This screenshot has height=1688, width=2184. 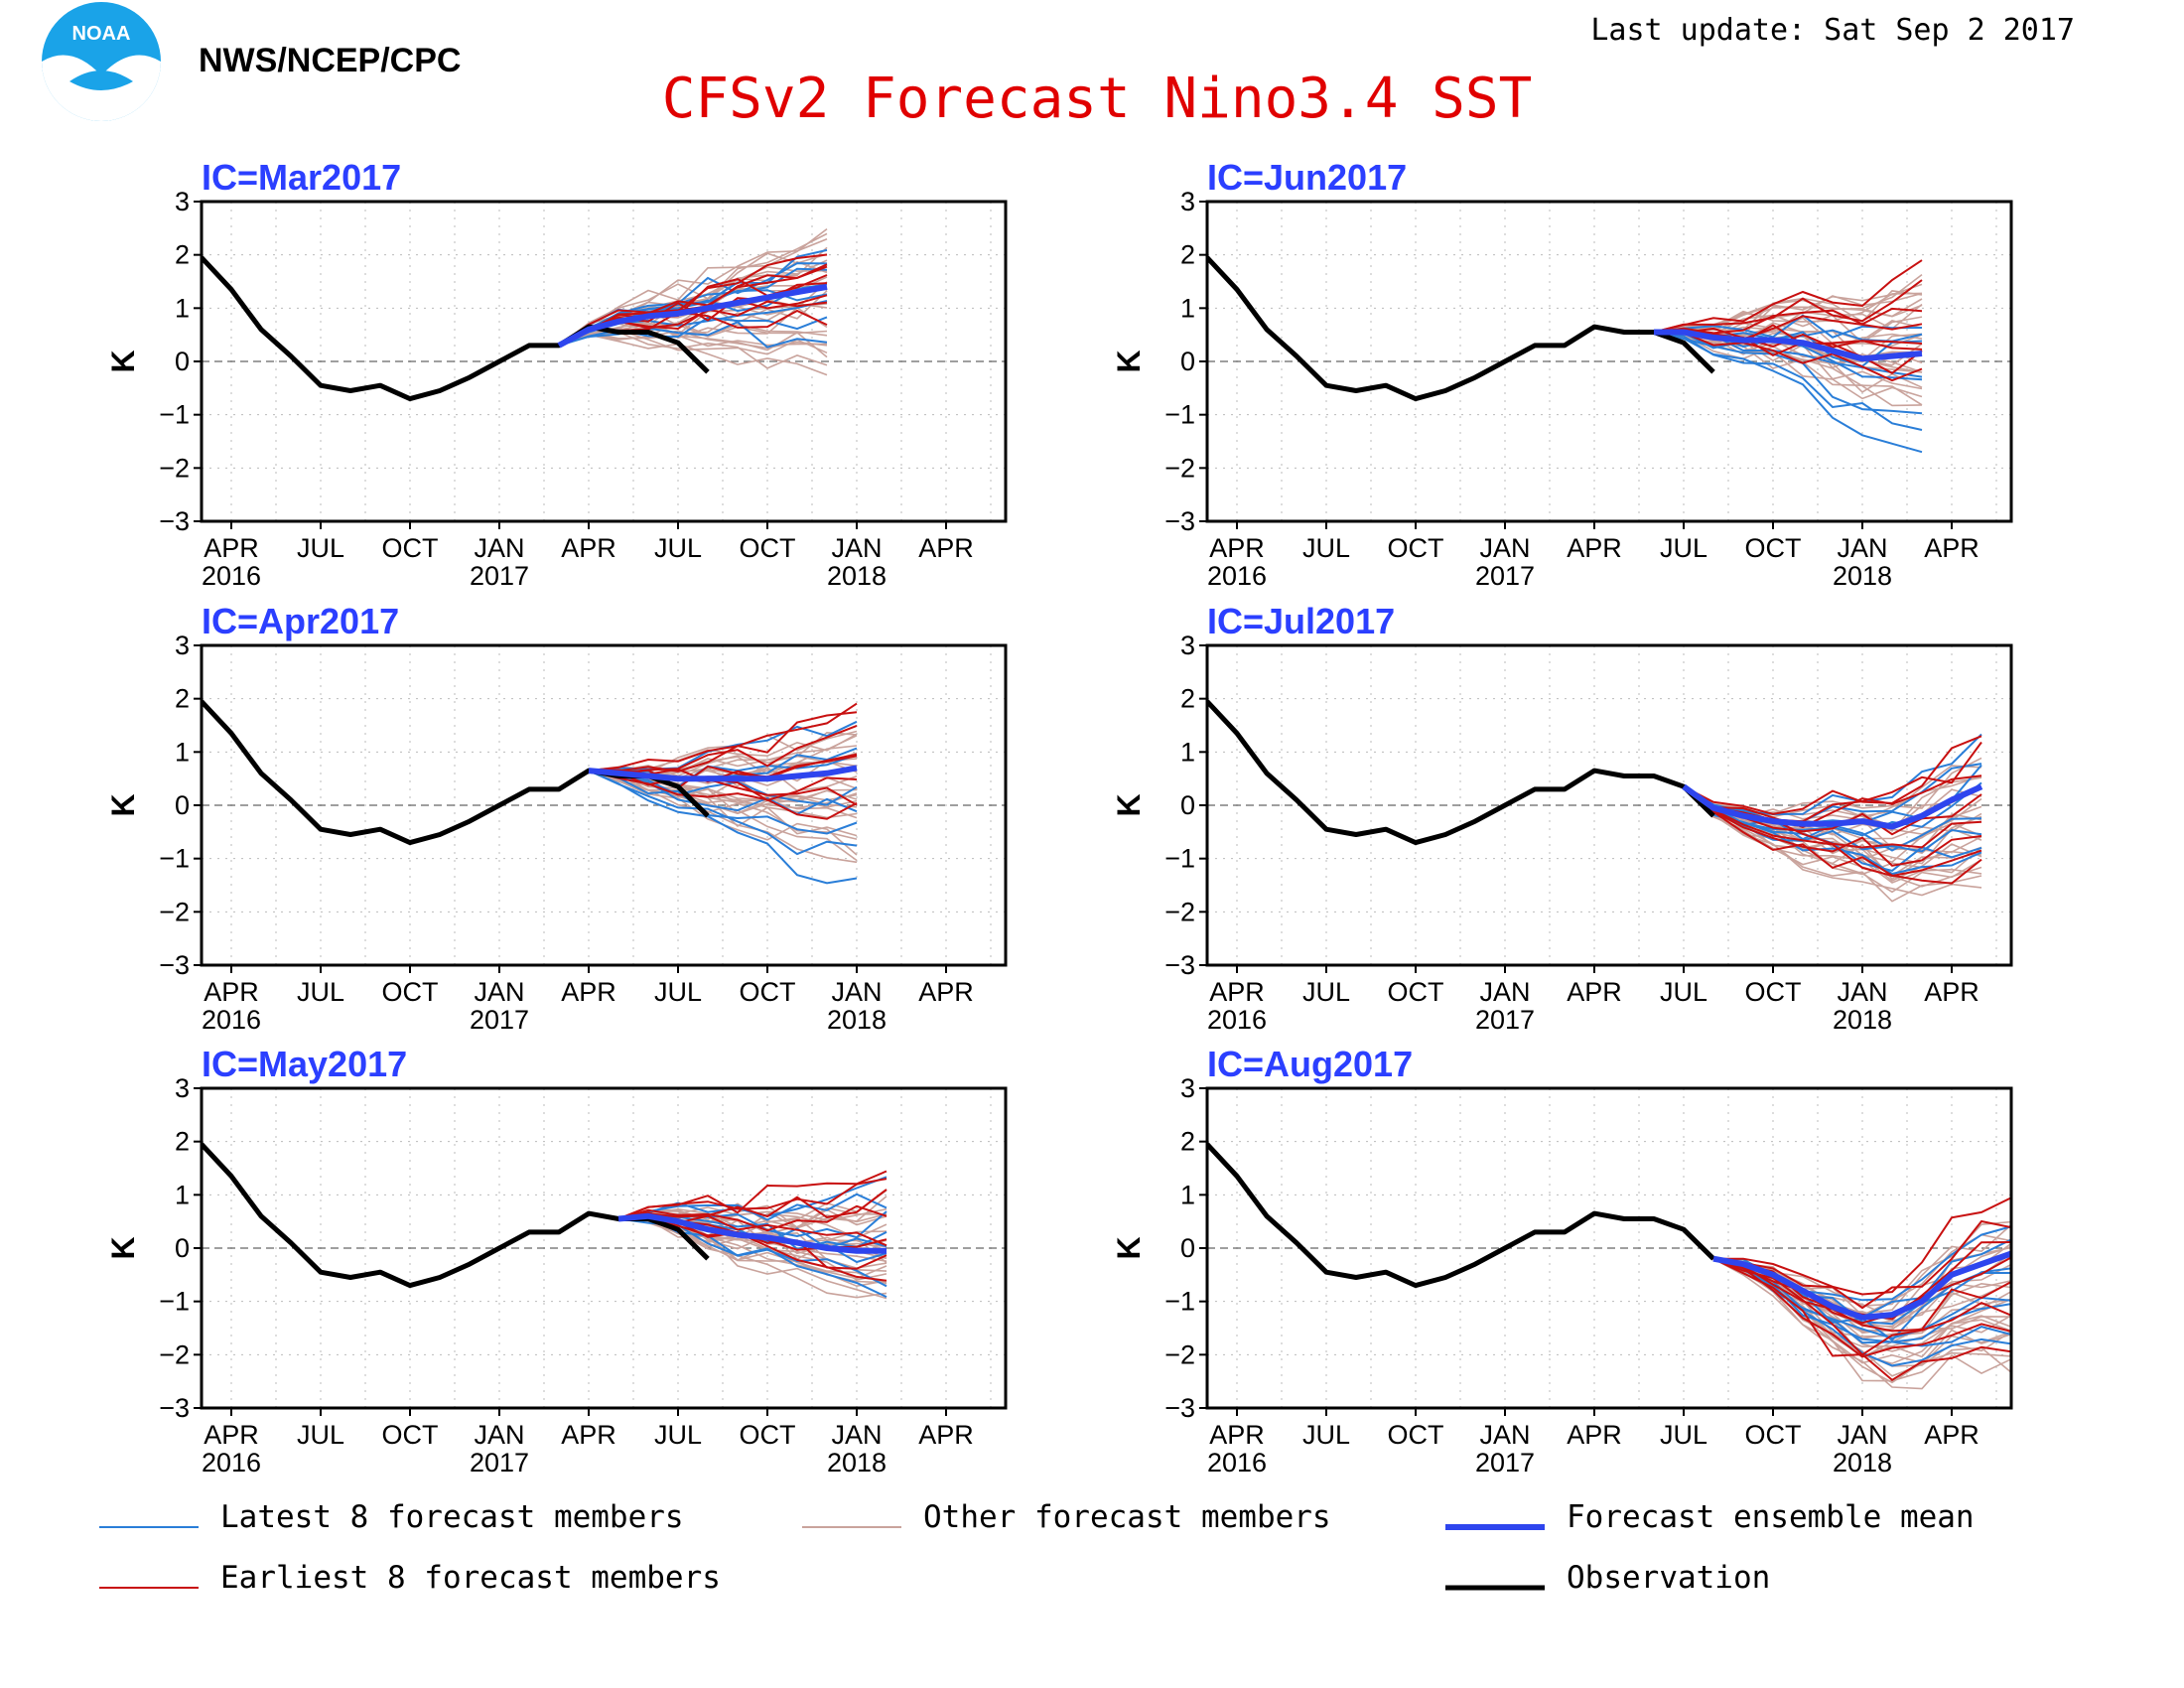 I want to click on legend-other-label: Other forecast members, so click(x=1127, y=1517).